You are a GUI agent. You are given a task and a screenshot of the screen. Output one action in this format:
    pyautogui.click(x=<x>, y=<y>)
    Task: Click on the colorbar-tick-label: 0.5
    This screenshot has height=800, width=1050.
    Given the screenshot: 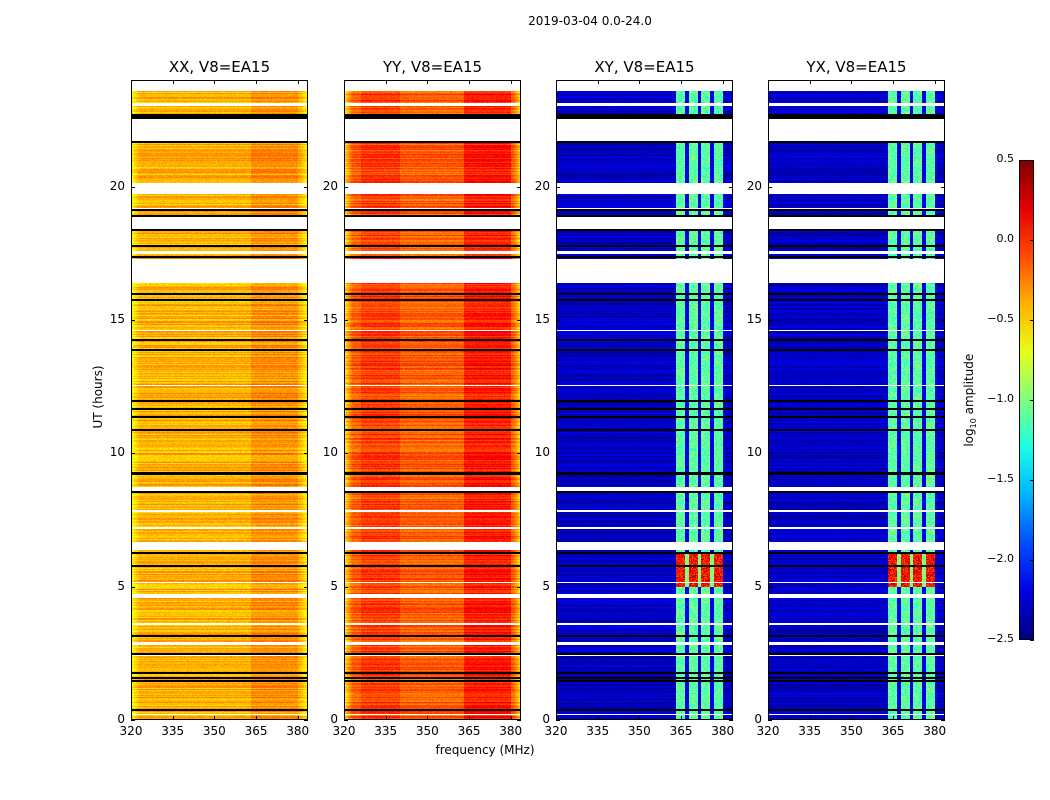 What is the action you would take?
    pyautogui.click(x=1005, y=158)
    